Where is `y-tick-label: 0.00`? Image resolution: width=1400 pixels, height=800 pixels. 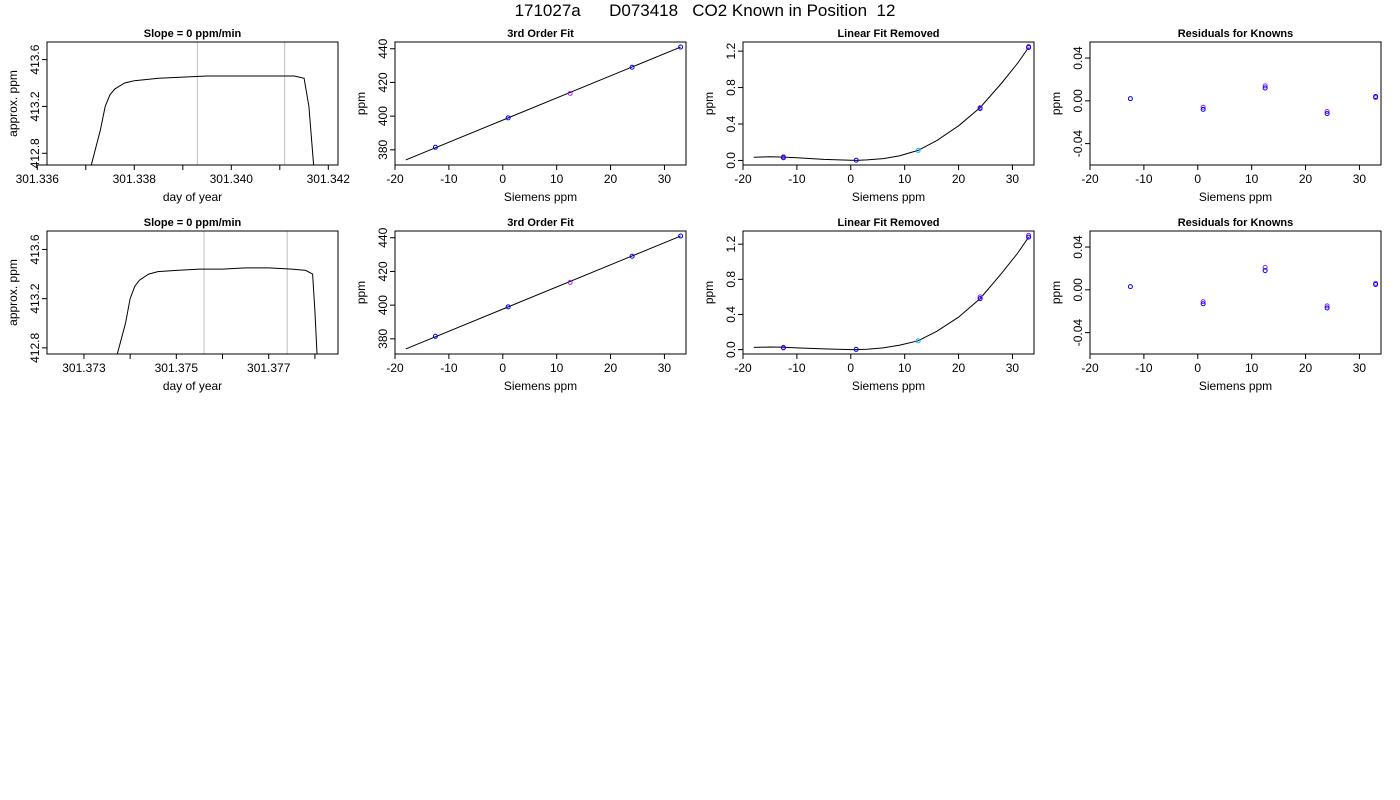
y-tick-label: 0.00 is located at coordinates (1078, 101).